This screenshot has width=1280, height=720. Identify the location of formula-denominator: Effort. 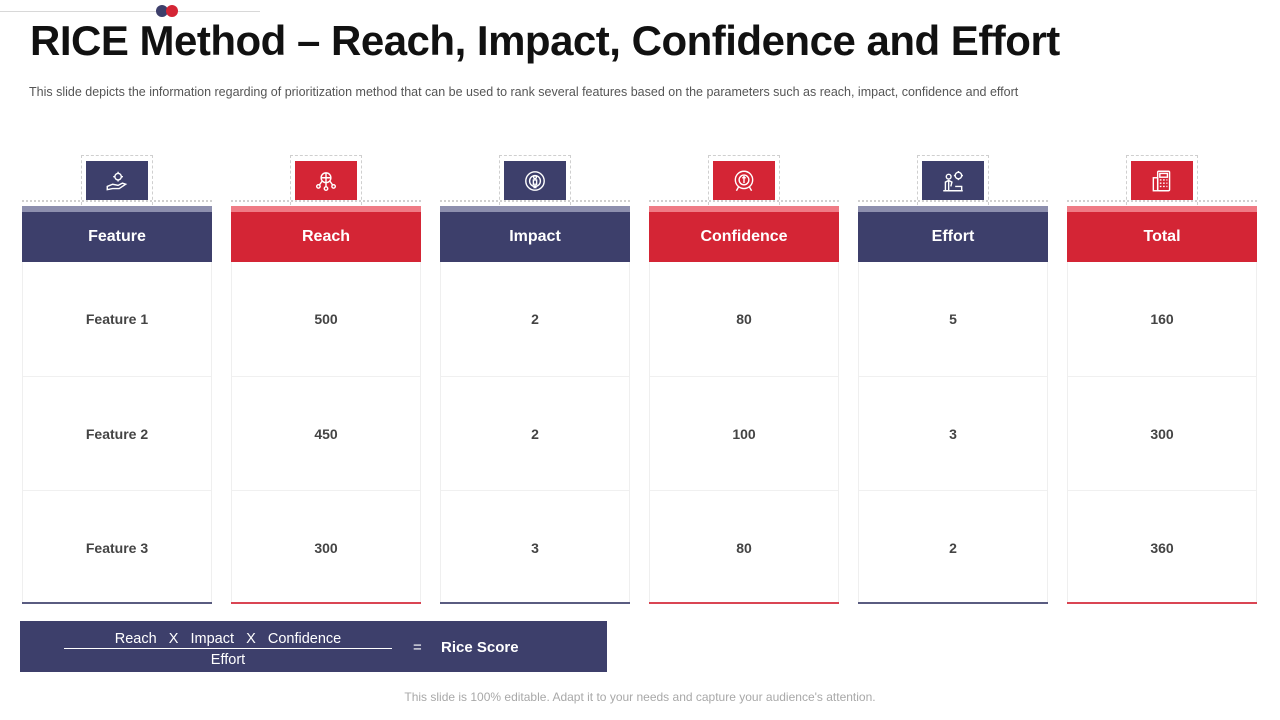
(228, 660).